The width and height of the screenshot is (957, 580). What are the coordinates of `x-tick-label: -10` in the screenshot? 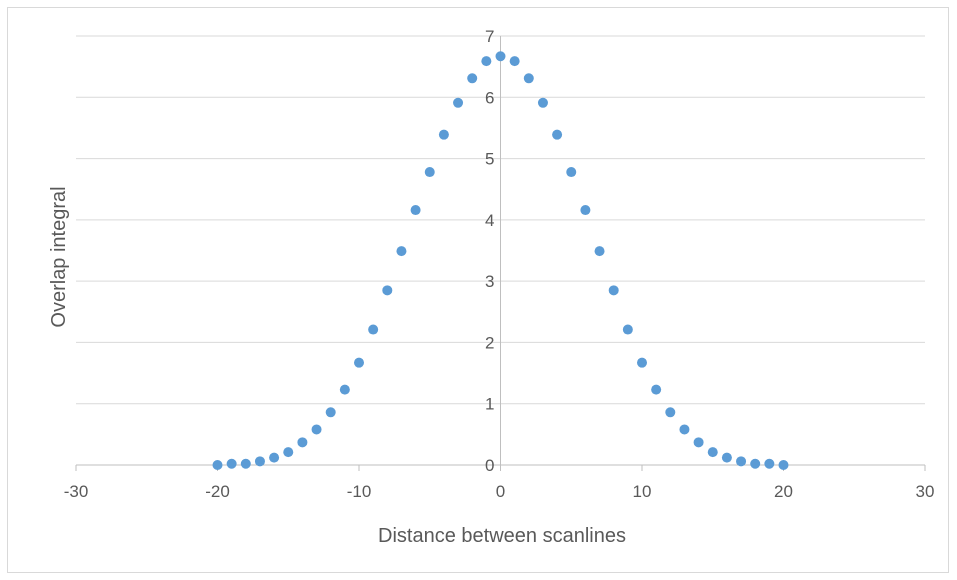 It's located at (359, 491).